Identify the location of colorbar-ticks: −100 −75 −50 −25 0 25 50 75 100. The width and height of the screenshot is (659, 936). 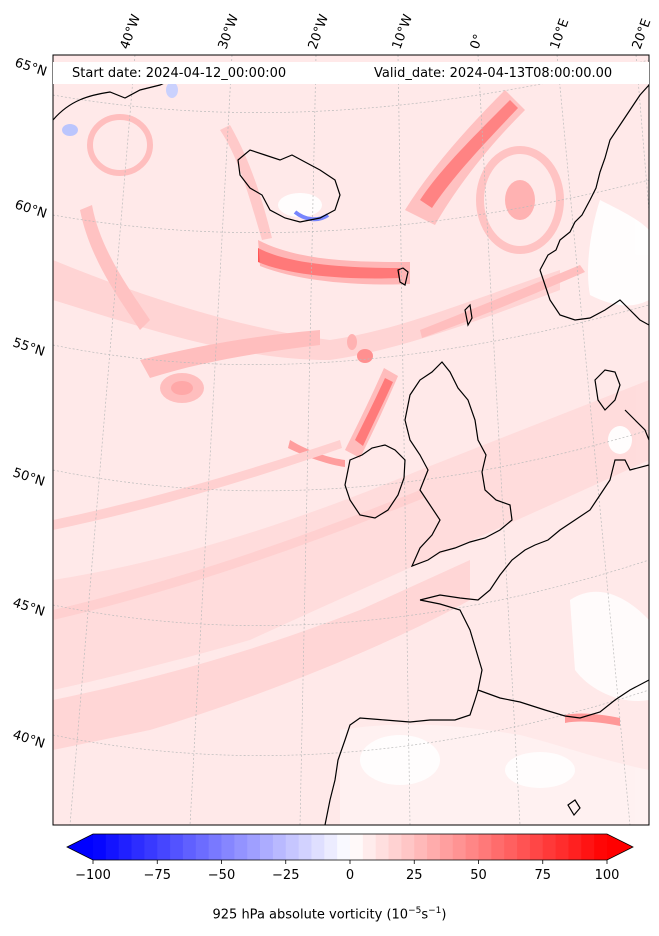
(347, 871).